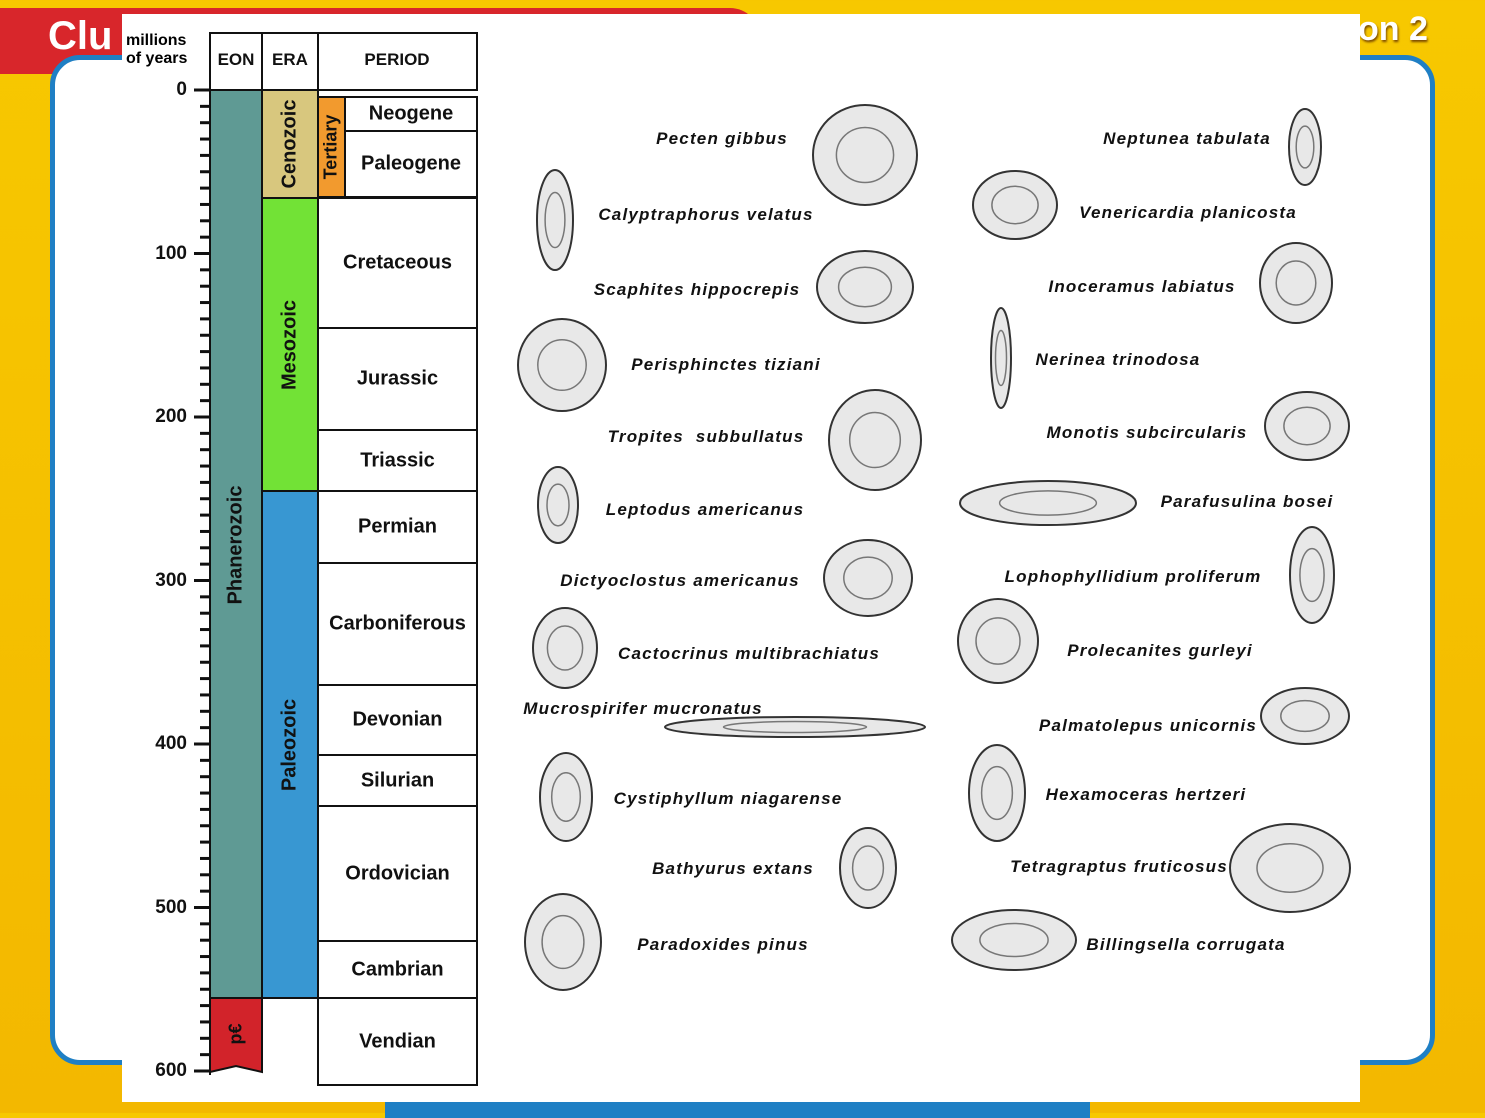 The width and height of the screenshot is (1485, 1118). I want to click on period-label: Permian, so click(397, 526).